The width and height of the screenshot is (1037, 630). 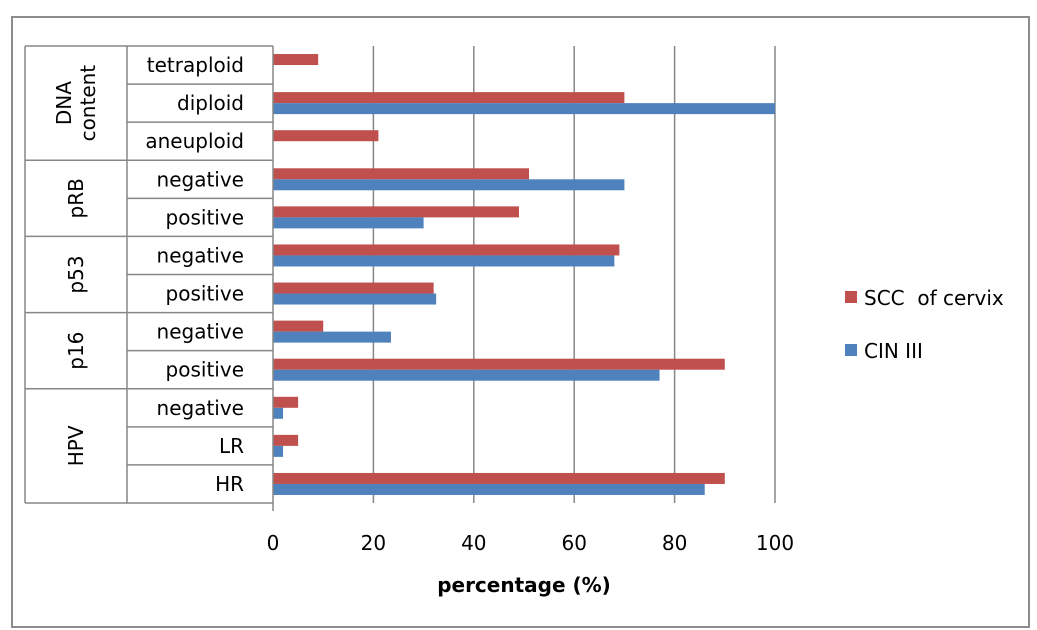 I want to click on legend-label: SCC of cervix, so click(x=934, y=298).